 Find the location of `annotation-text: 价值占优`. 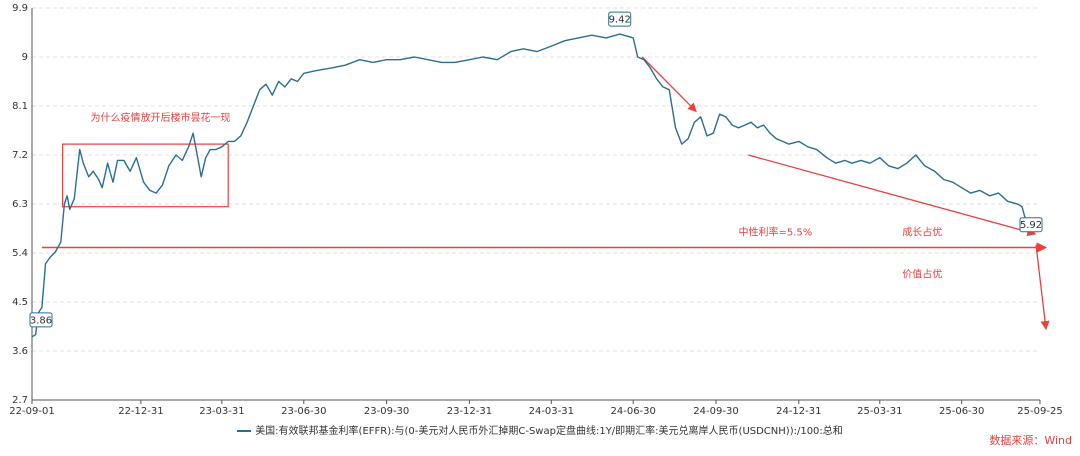

annotation-text: 价值占优 is located at coordinates (922, 274).